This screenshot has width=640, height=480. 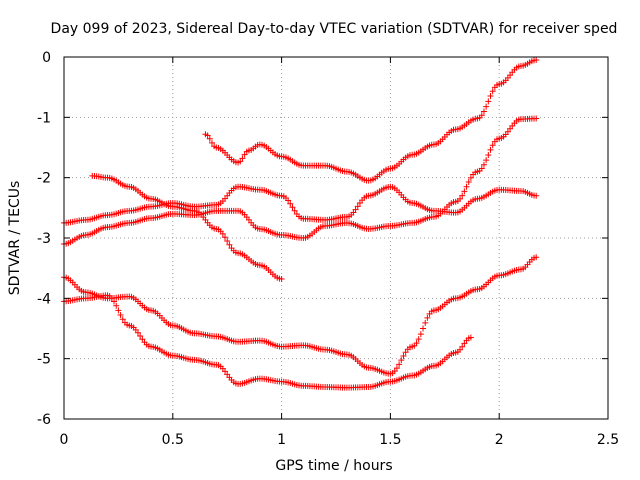 What do you see at coordinates (281, 440) in the screenshot?
I see `x-tick-label: 1` at bounding box center [281, 440].